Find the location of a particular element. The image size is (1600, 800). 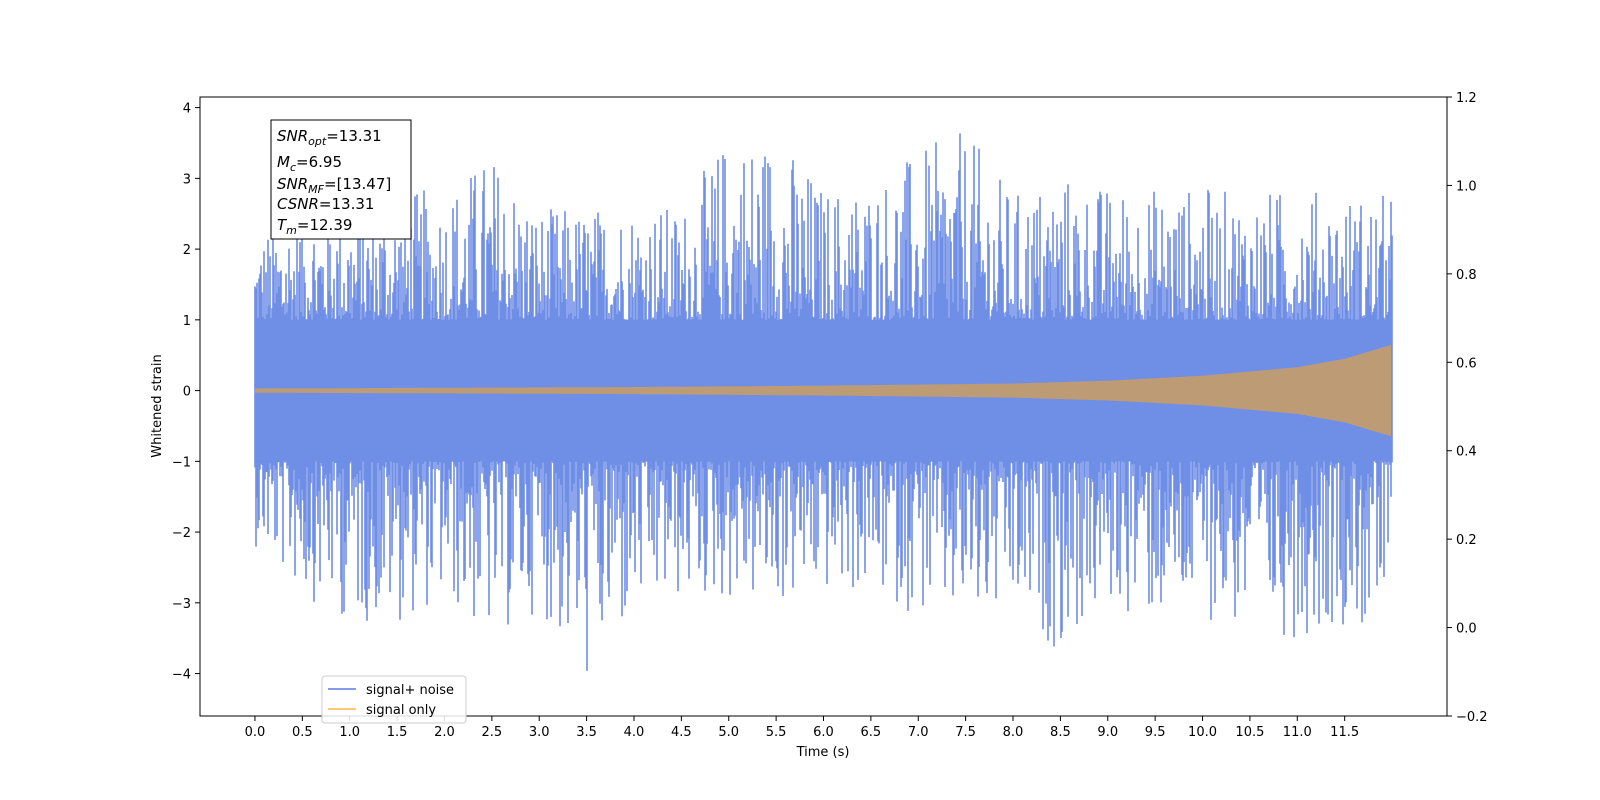

y2-tick-label: 0.4 is located at coordinates (1466, 452).